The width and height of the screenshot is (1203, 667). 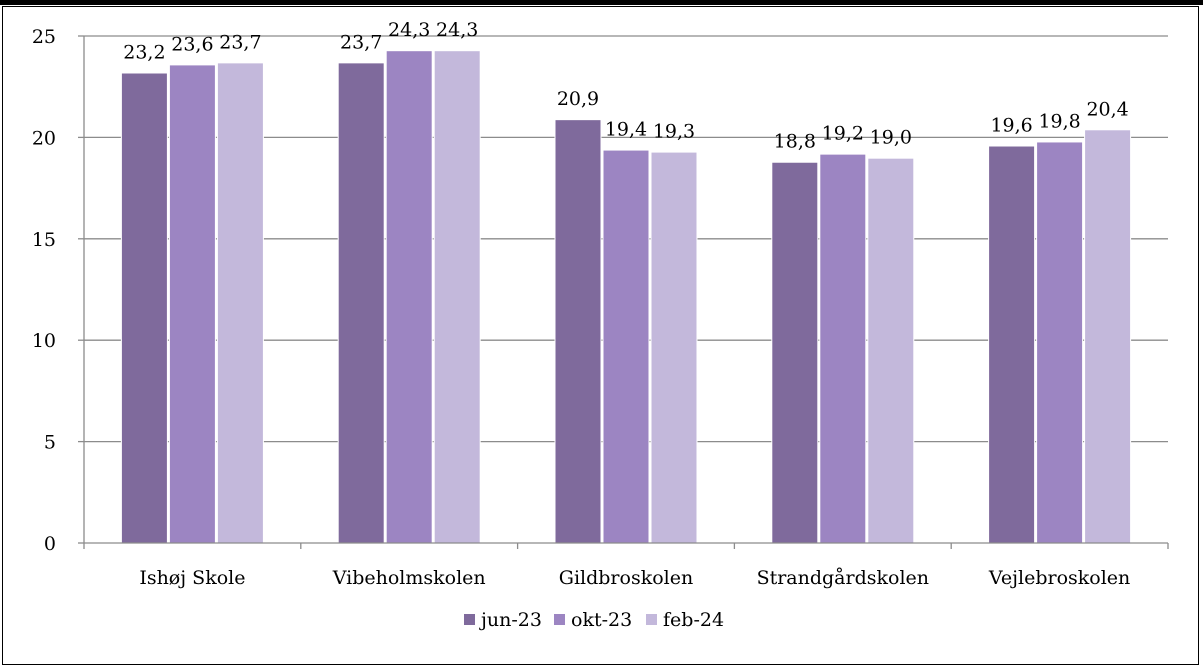 I want to click on y-tick-label: 20, so click(x=44, y=138).